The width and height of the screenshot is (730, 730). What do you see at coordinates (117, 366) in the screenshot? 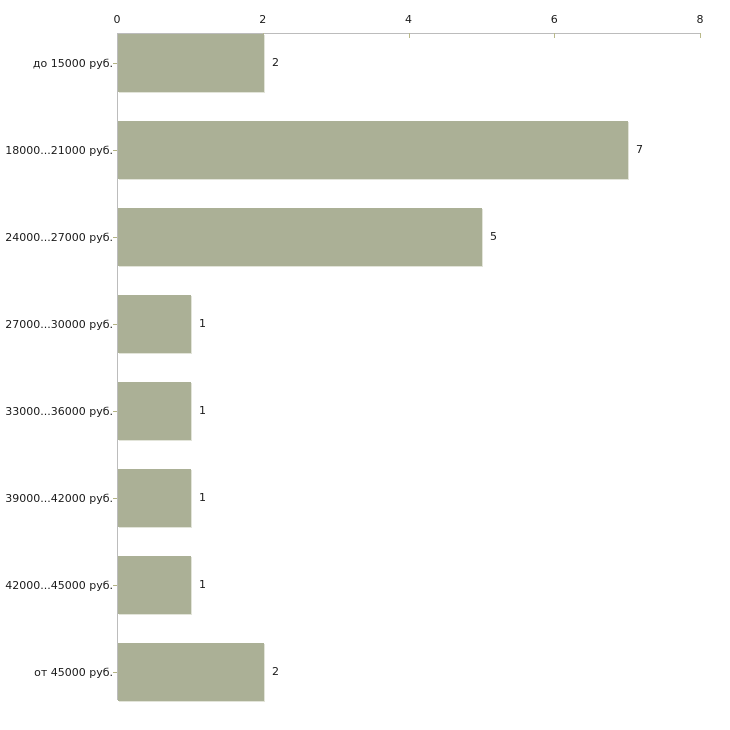
I see `y-axis-line` at bounding box center [117, 366].